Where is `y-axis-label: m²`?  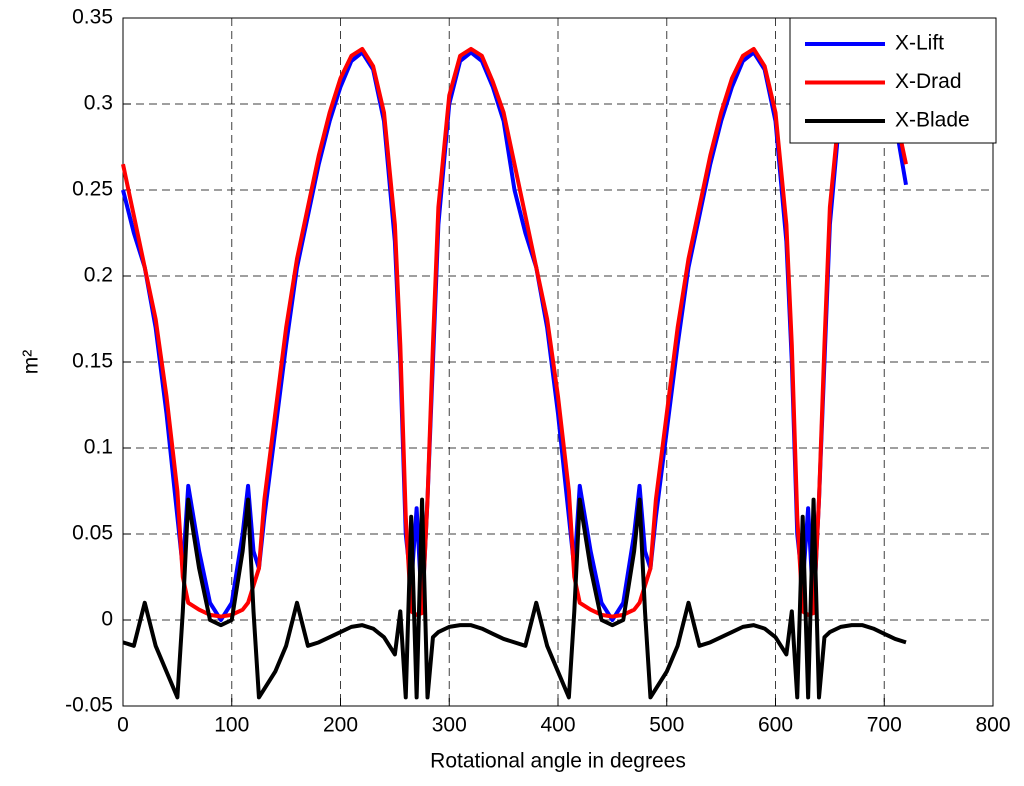 y-axis-label: m² is located at coordinates (31, 362).